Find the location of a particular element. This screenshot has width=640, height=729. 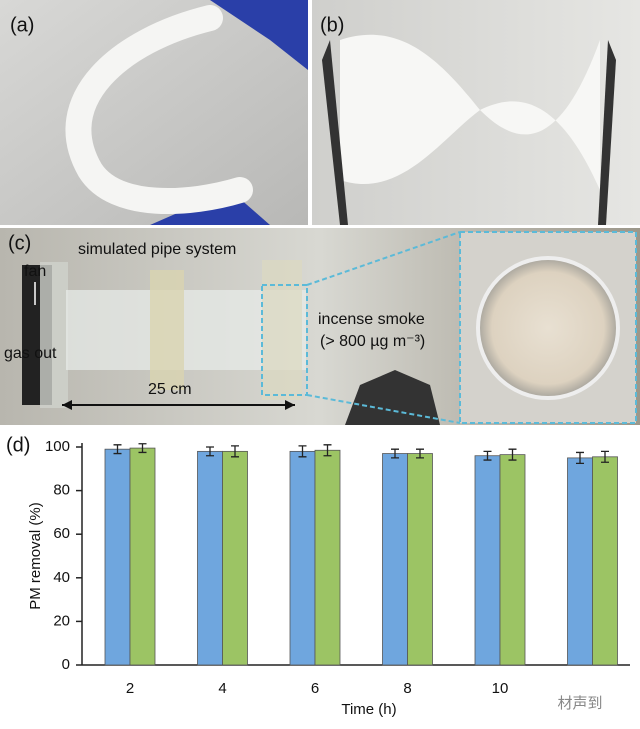

photo-a: (a) is located at coordinates (154, 112).